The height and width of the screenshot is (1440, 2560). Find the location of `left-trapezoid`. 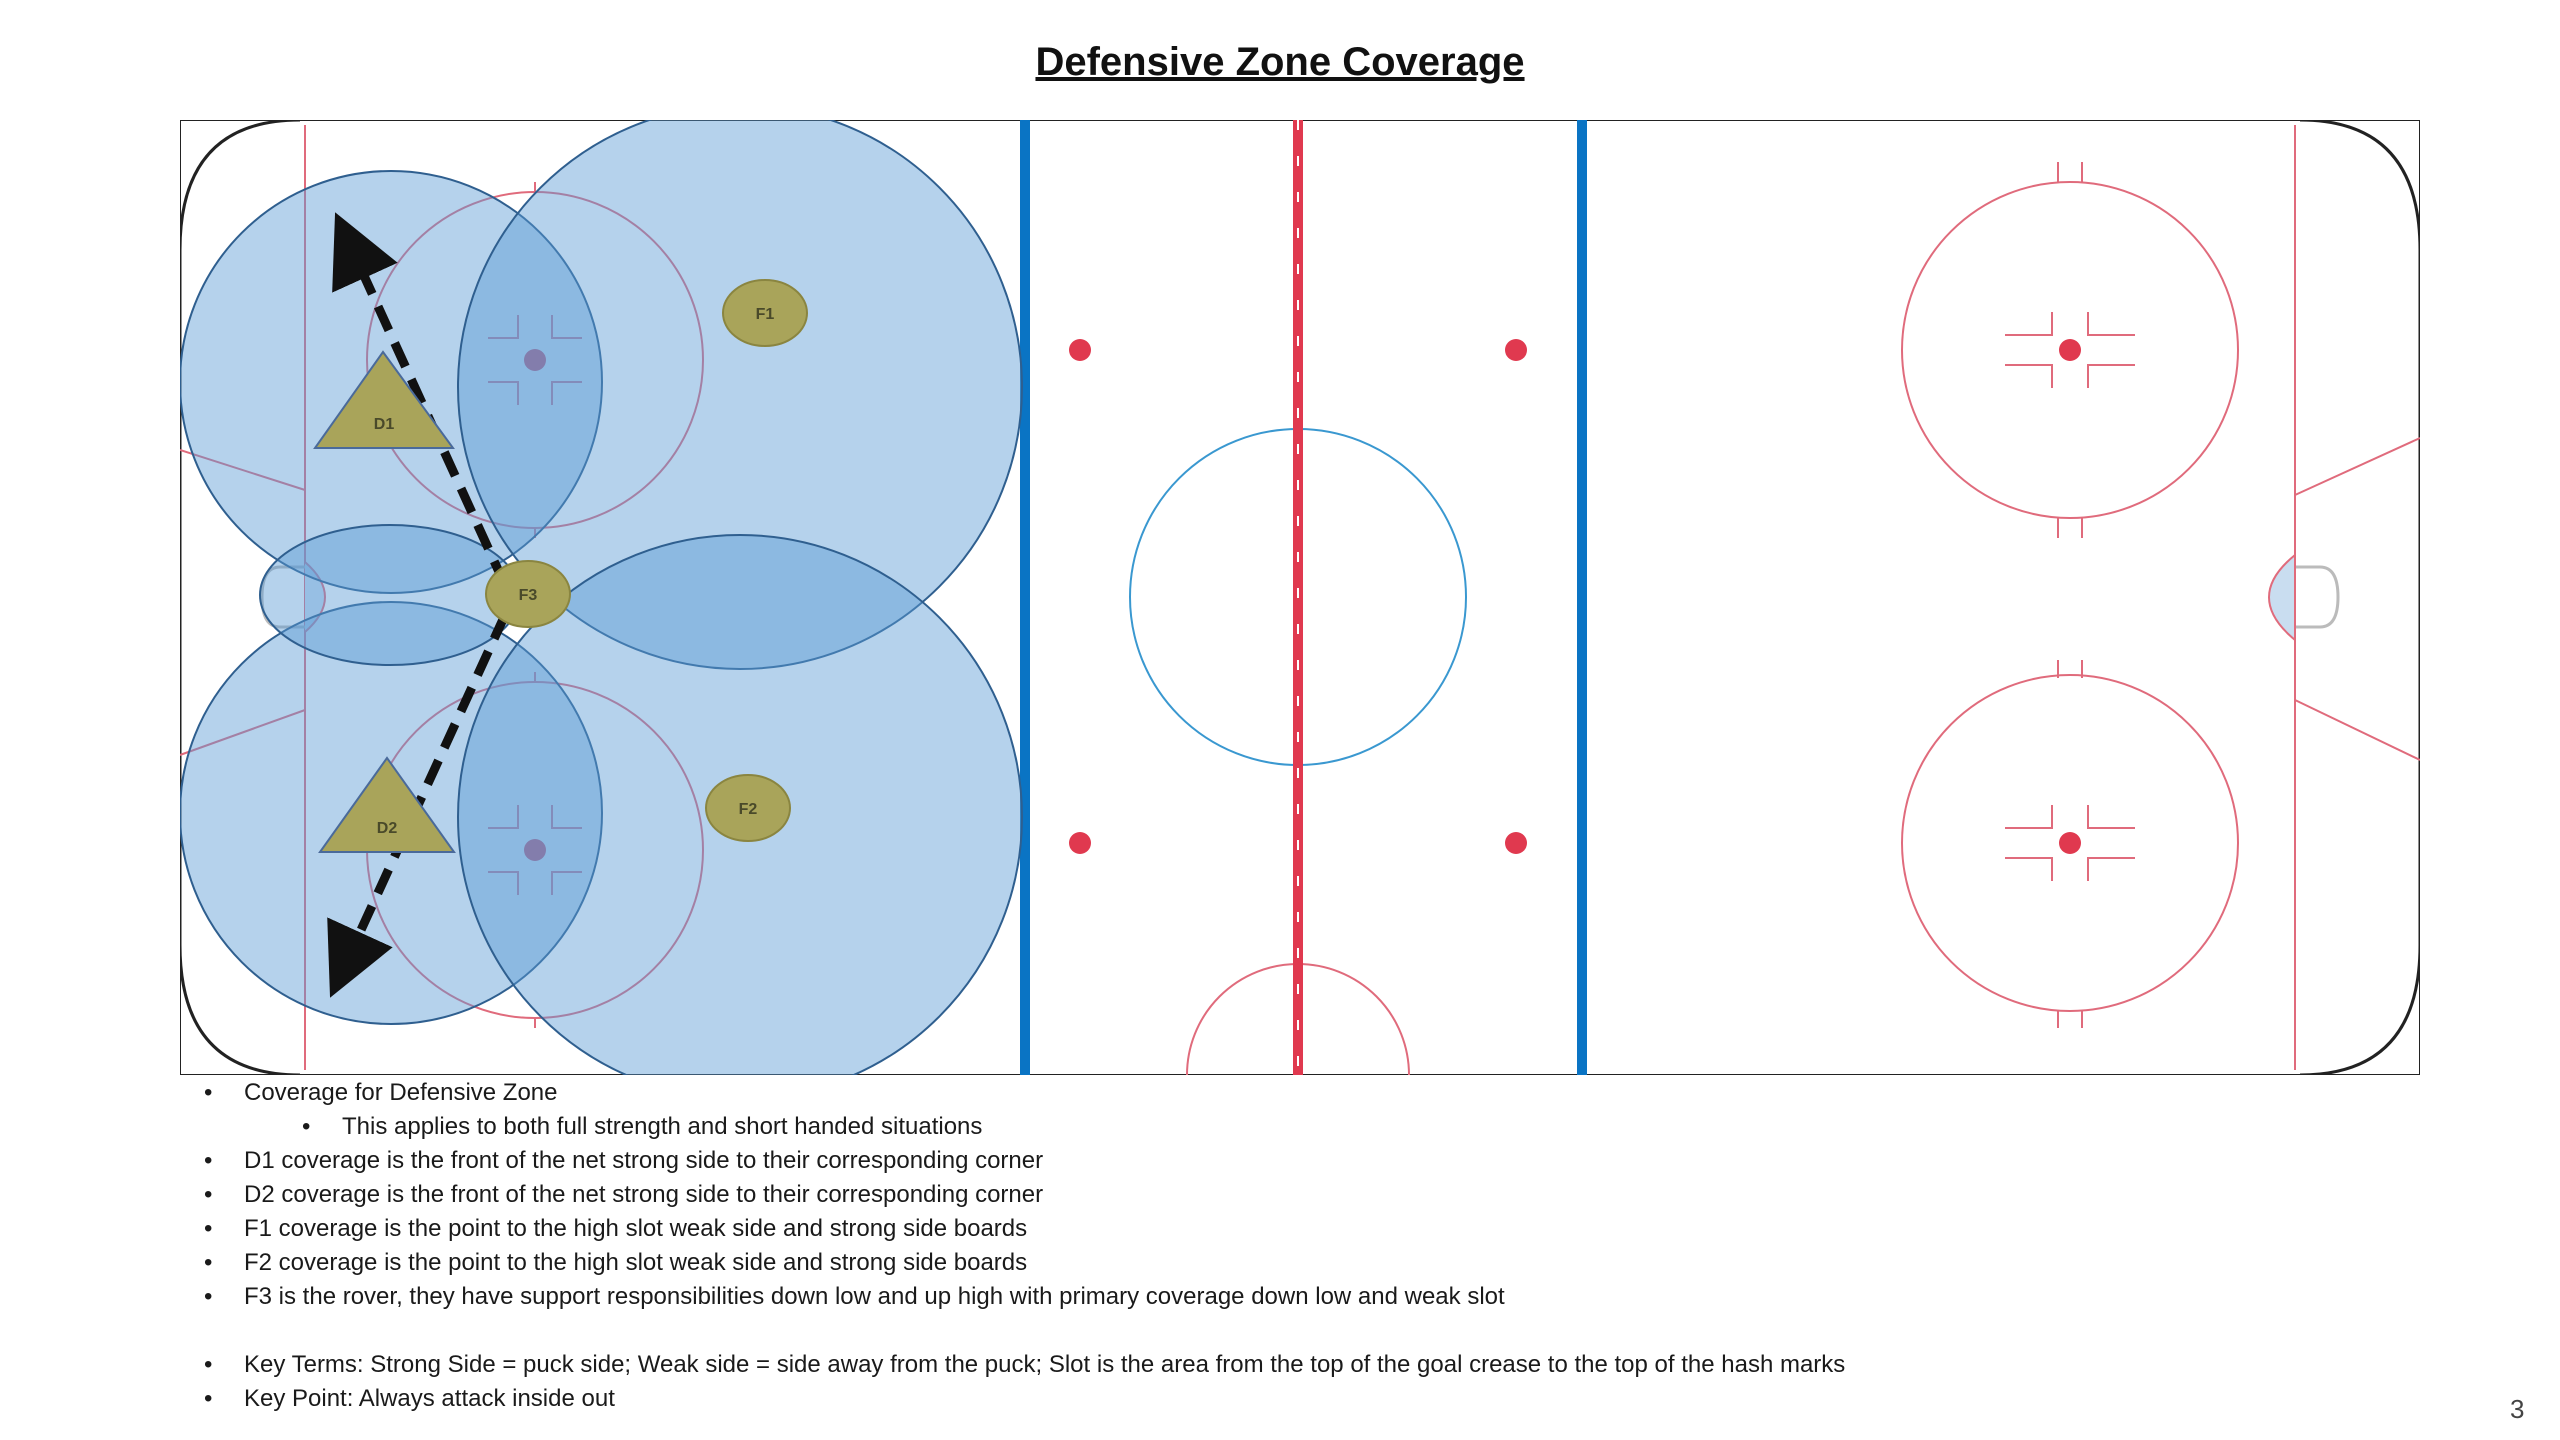

left-trapezoid is located at coordinates (243, 602).